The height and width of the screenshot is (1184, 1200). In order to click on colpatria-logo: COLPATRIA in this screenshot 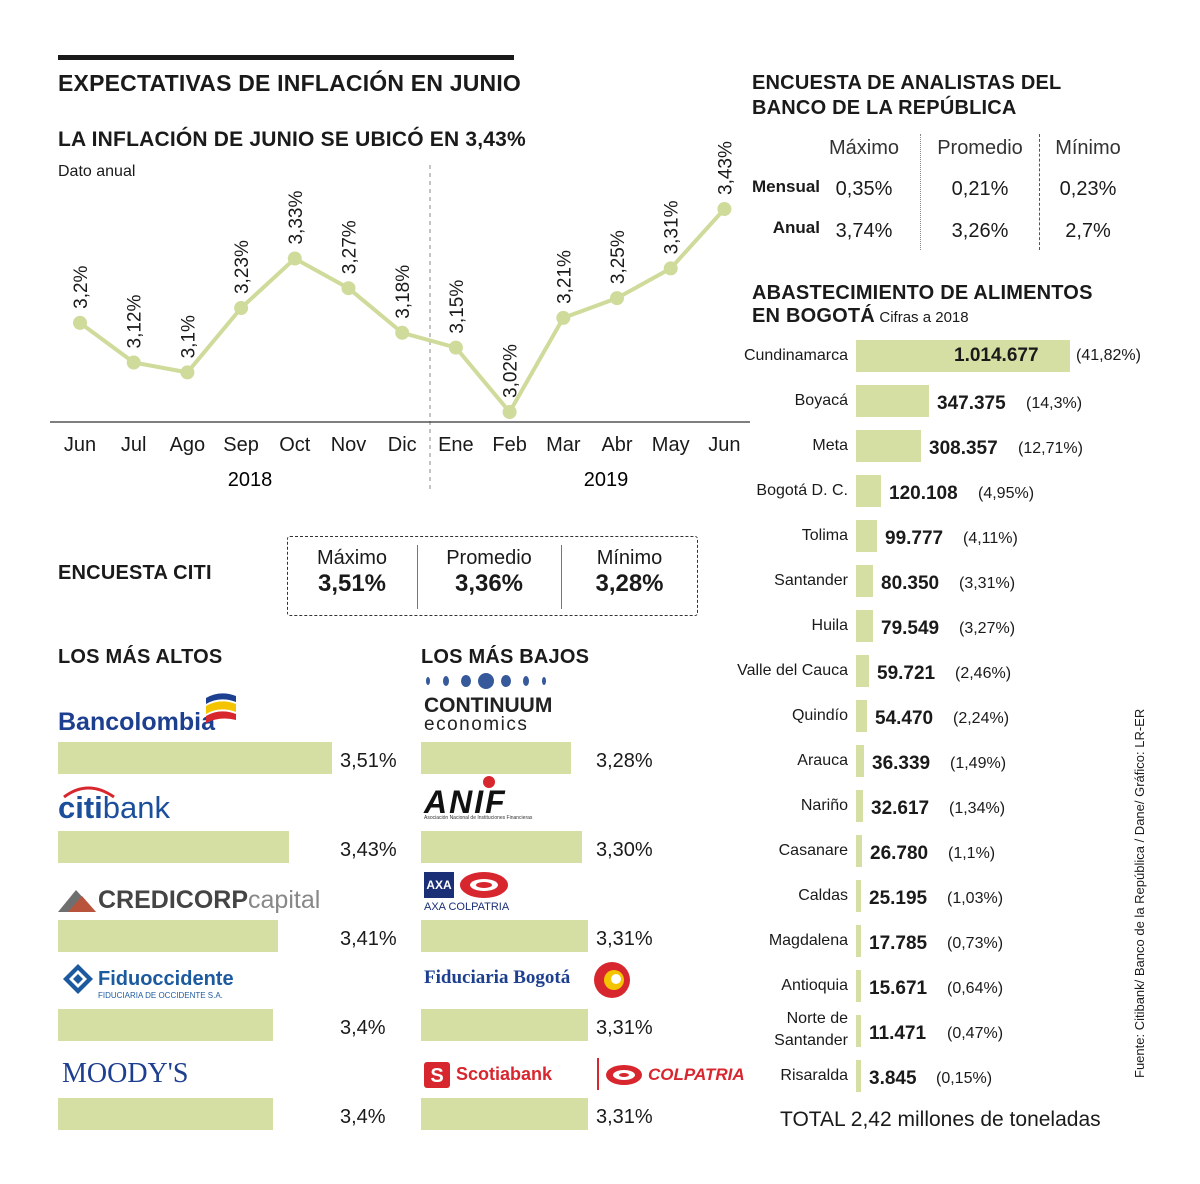, I will do `click(696, 1074)`.